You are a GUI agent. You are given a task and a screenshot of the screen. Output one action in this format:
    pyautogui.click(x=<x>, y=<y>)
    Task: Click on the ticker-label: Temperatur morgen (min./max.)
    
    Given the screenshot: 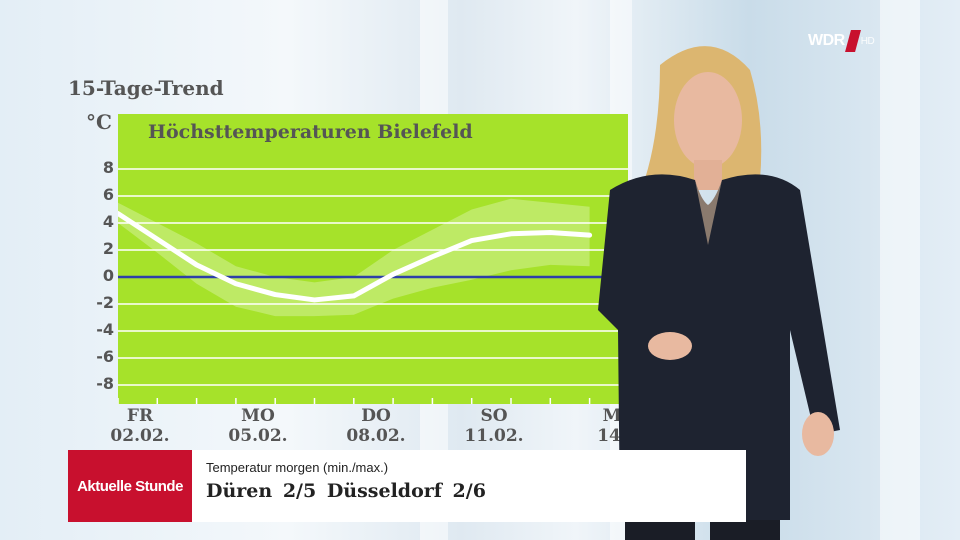 What is the action you would take?
    pyautogui.click(x=297, y=467)
    